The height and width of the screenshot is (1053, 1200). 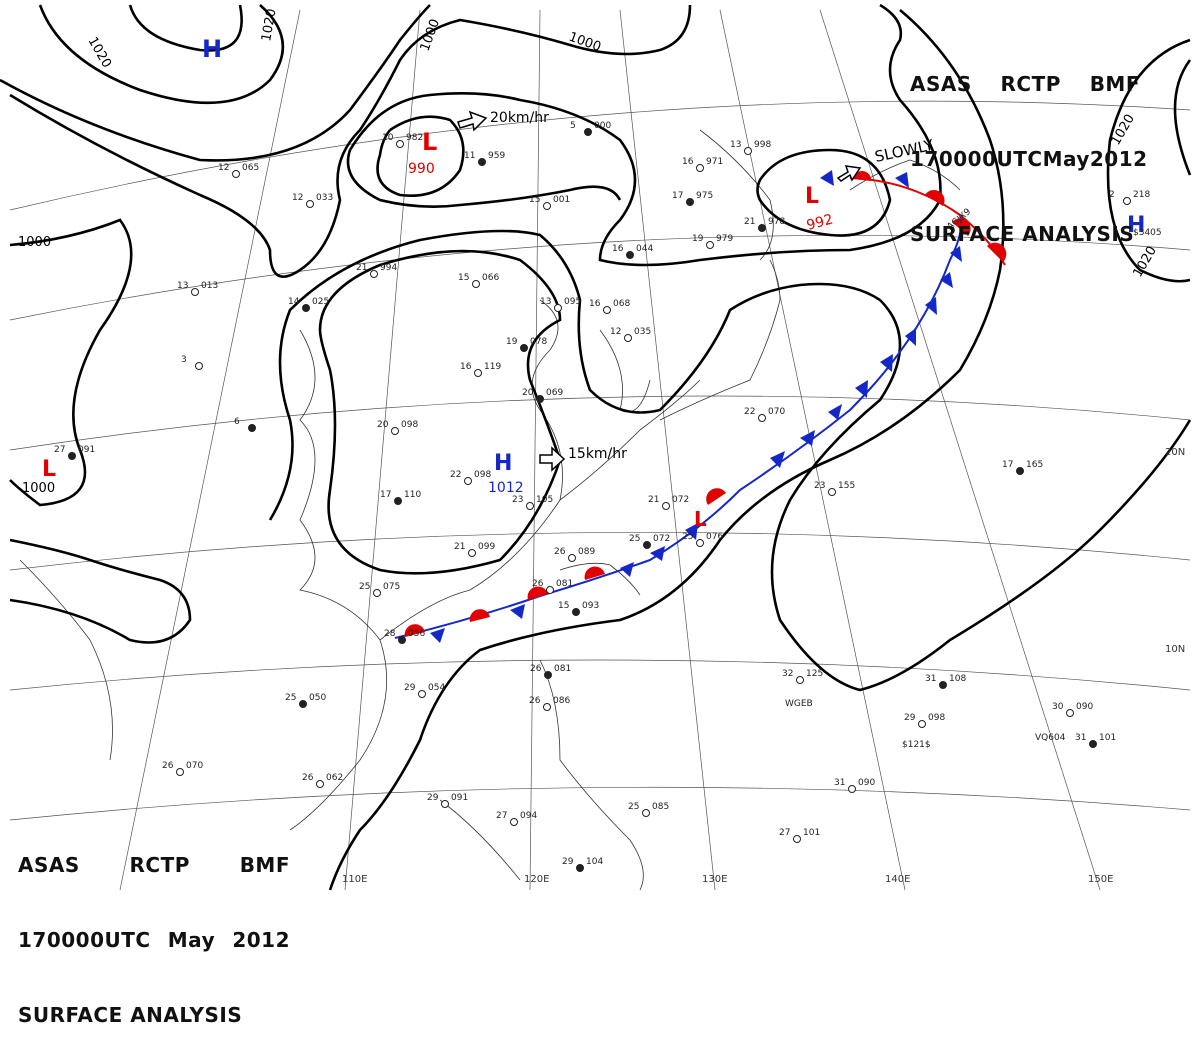 What do you see at coordinates (749, 412) in the screenshot?
I see `station-temperature: 22` at bounding box center [749, 412].